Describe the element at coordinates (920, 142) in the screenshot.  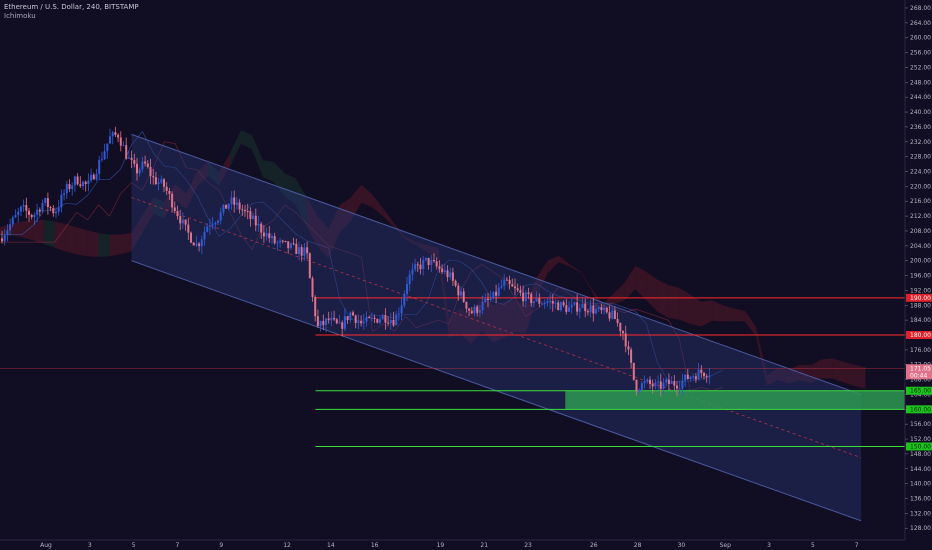
I see `y-tick-label: 232.00` at that location.